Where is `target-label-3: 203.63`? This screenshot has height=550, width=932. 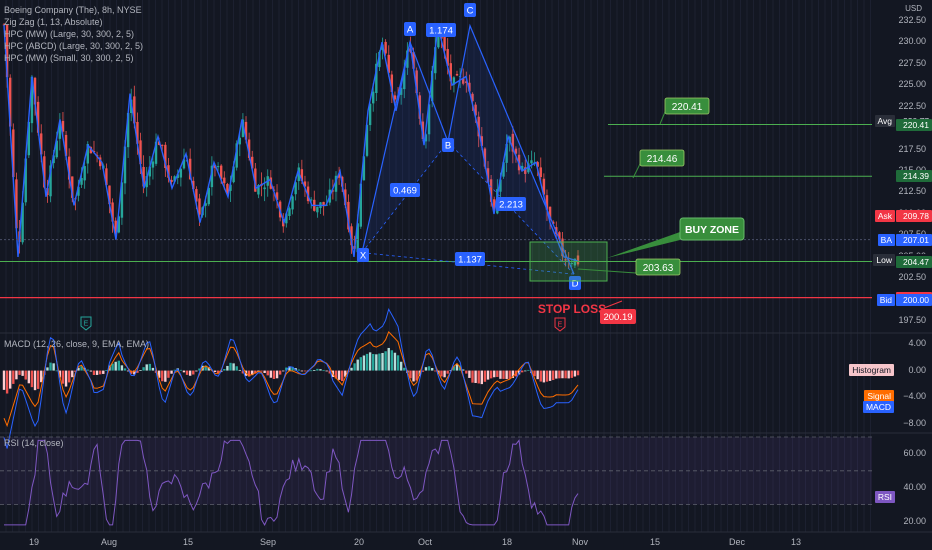 target-label-3: 203.63 is located at coordinates (658, 267).